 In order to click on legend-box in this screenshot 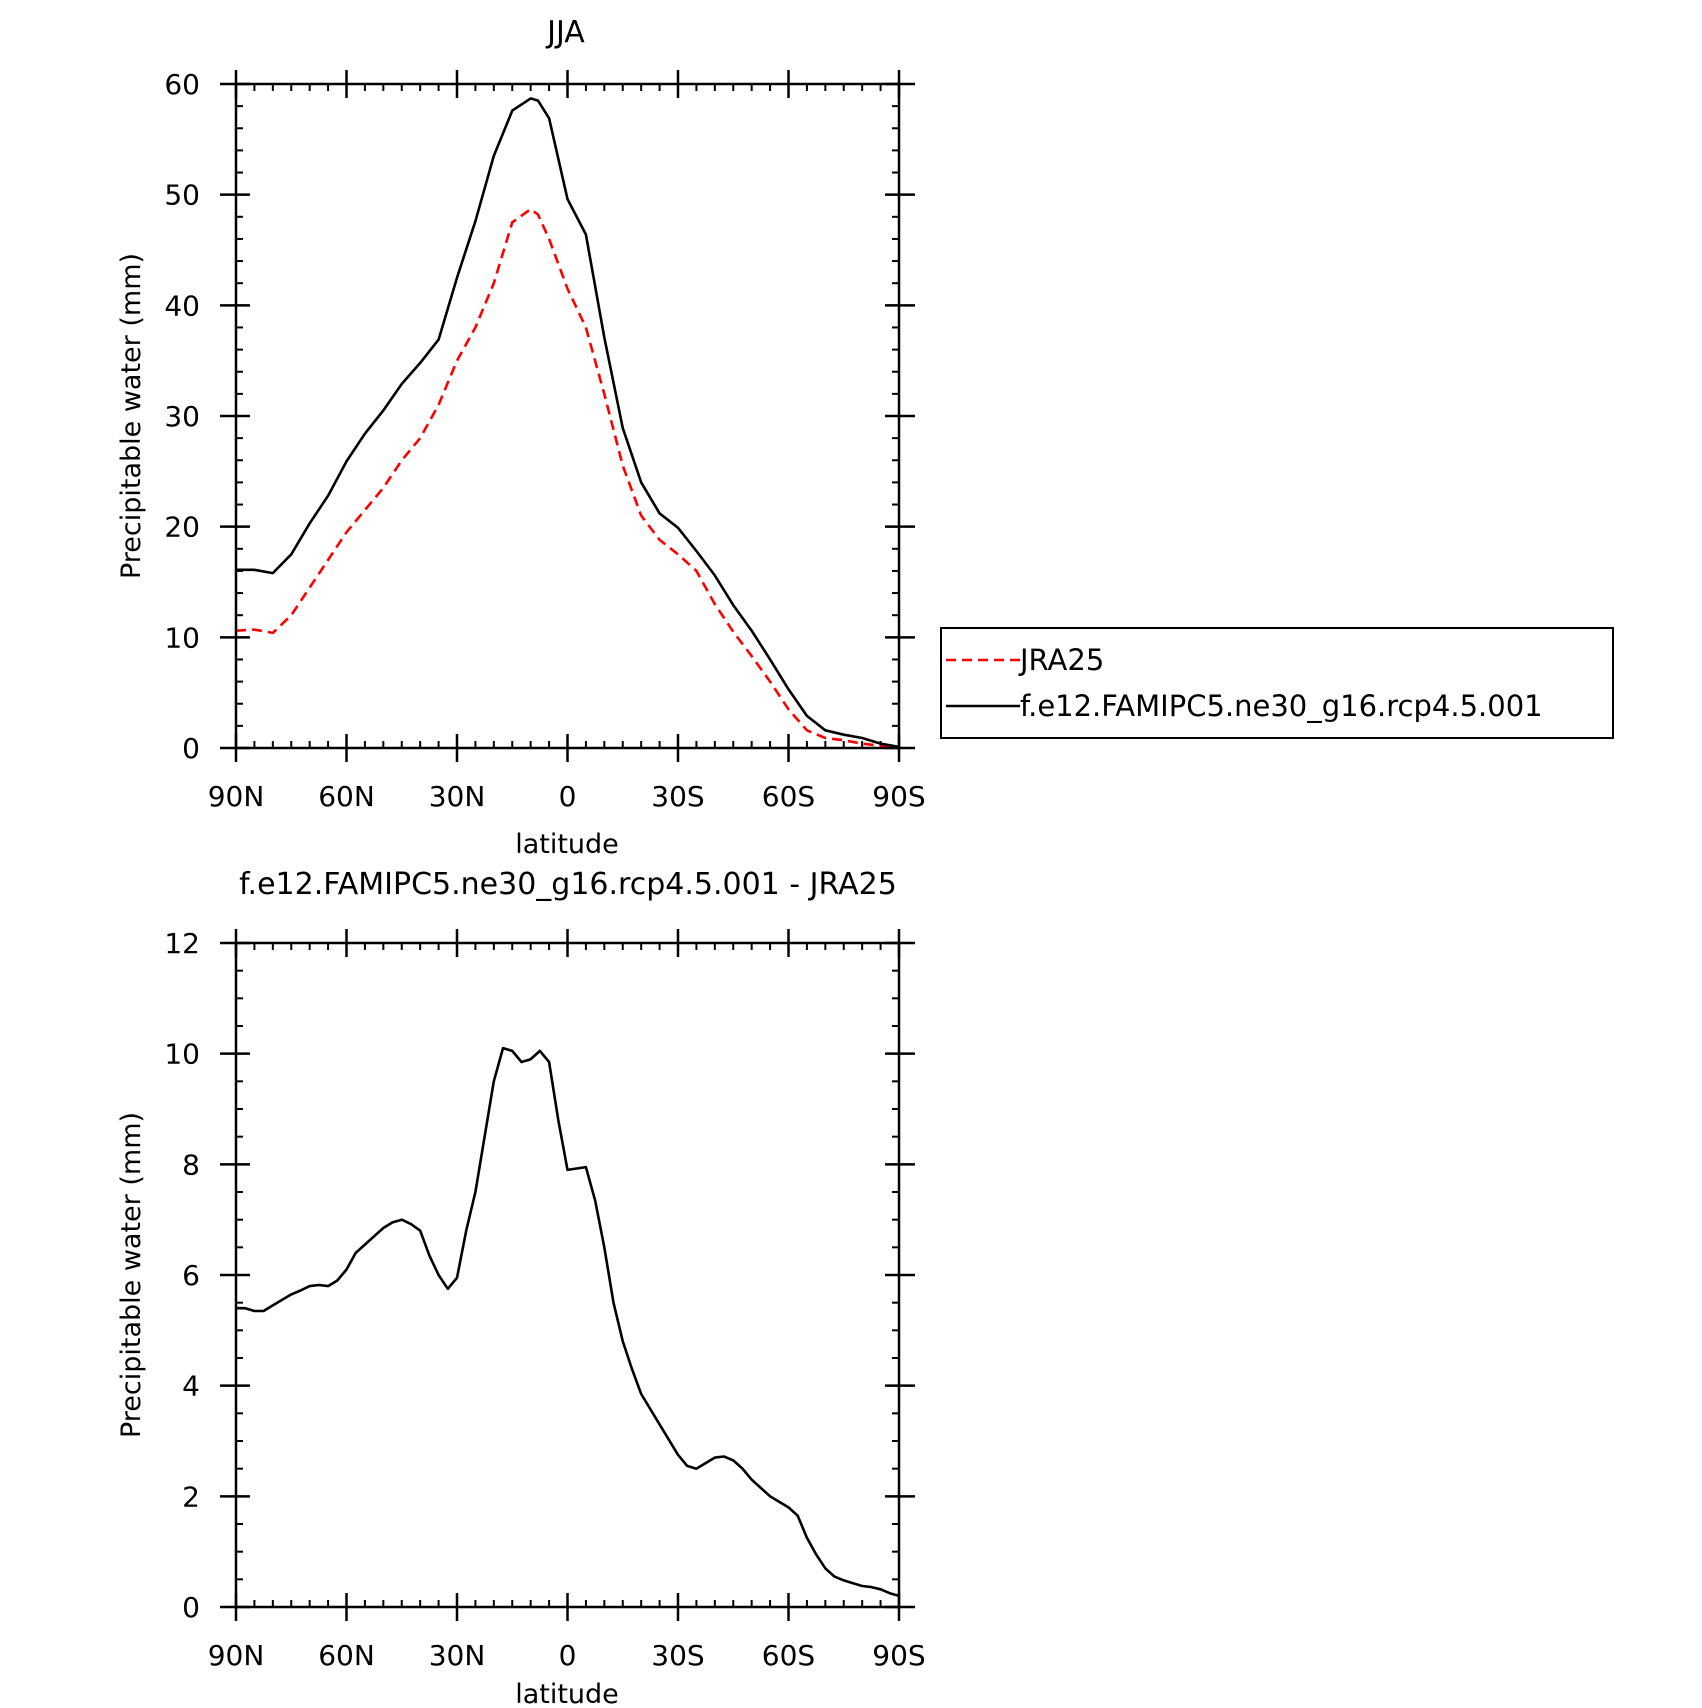, I will do `click(1277, 683)`.